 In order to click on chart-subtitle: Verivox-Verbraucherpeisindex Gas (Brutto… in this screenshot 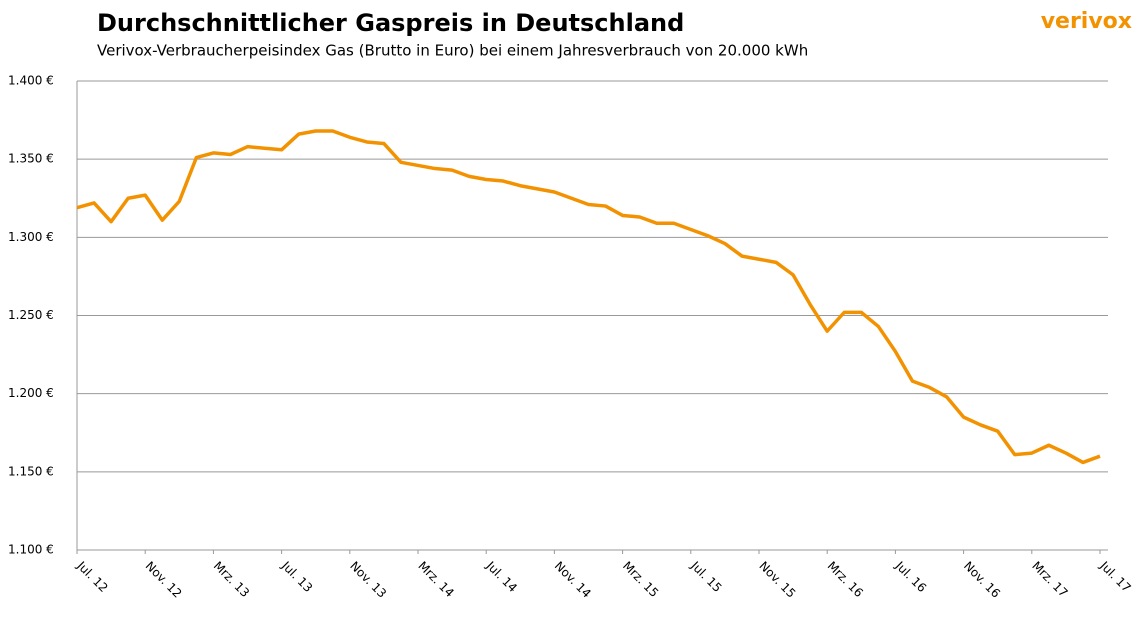, I will do `click(452, 51)`.